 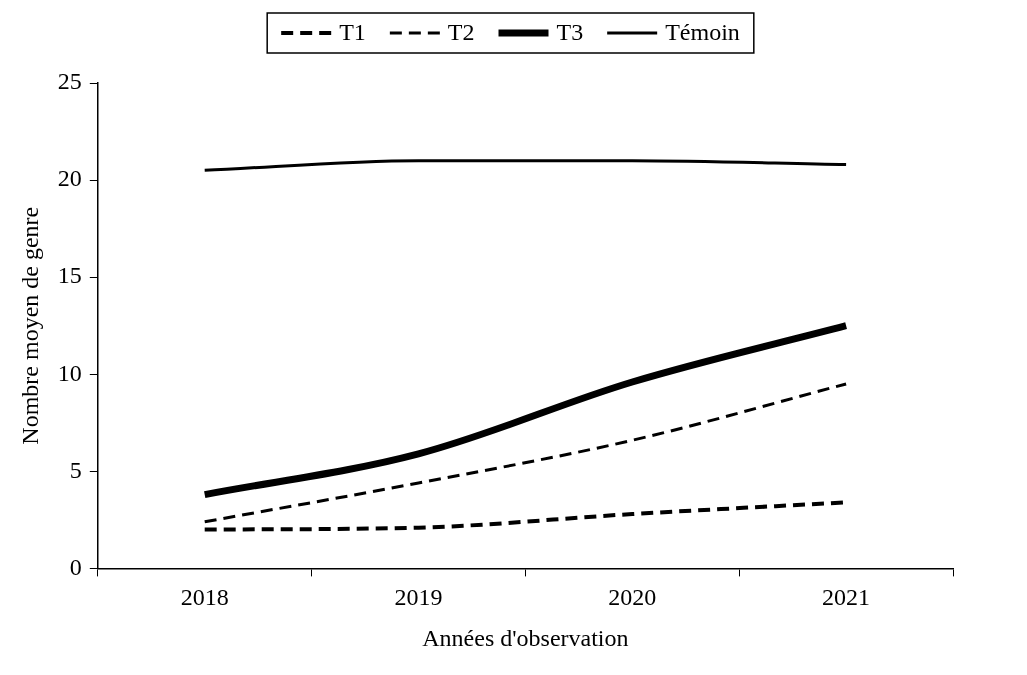 What do you see at coordinates (29, 325) in the screenshot?
I see `y-axis-title: Nombre moyen de genre` at bounding box center [29, 325].